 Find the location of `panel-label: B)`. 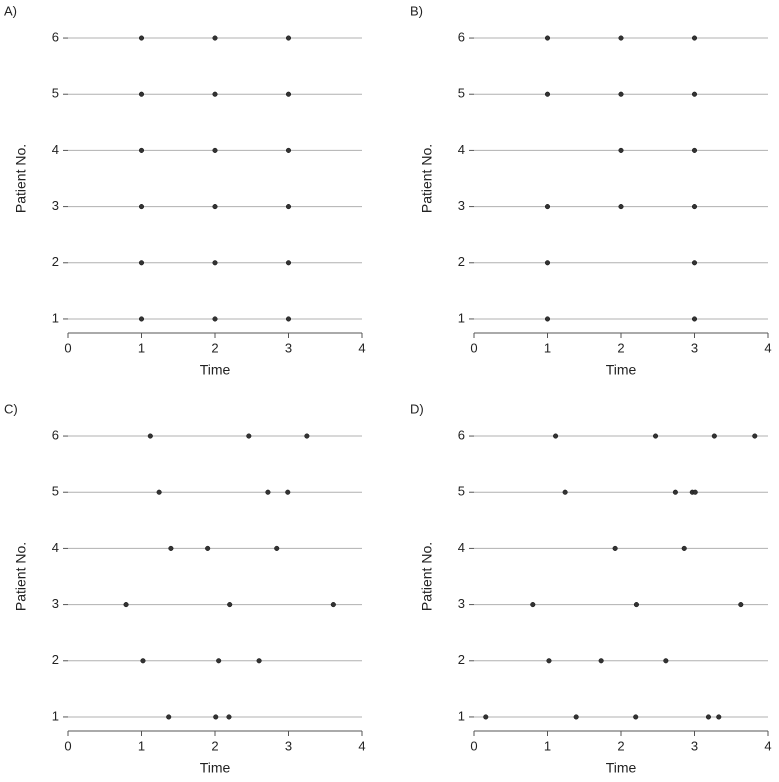

panel-label: B) is located at coordinates (416, 10).